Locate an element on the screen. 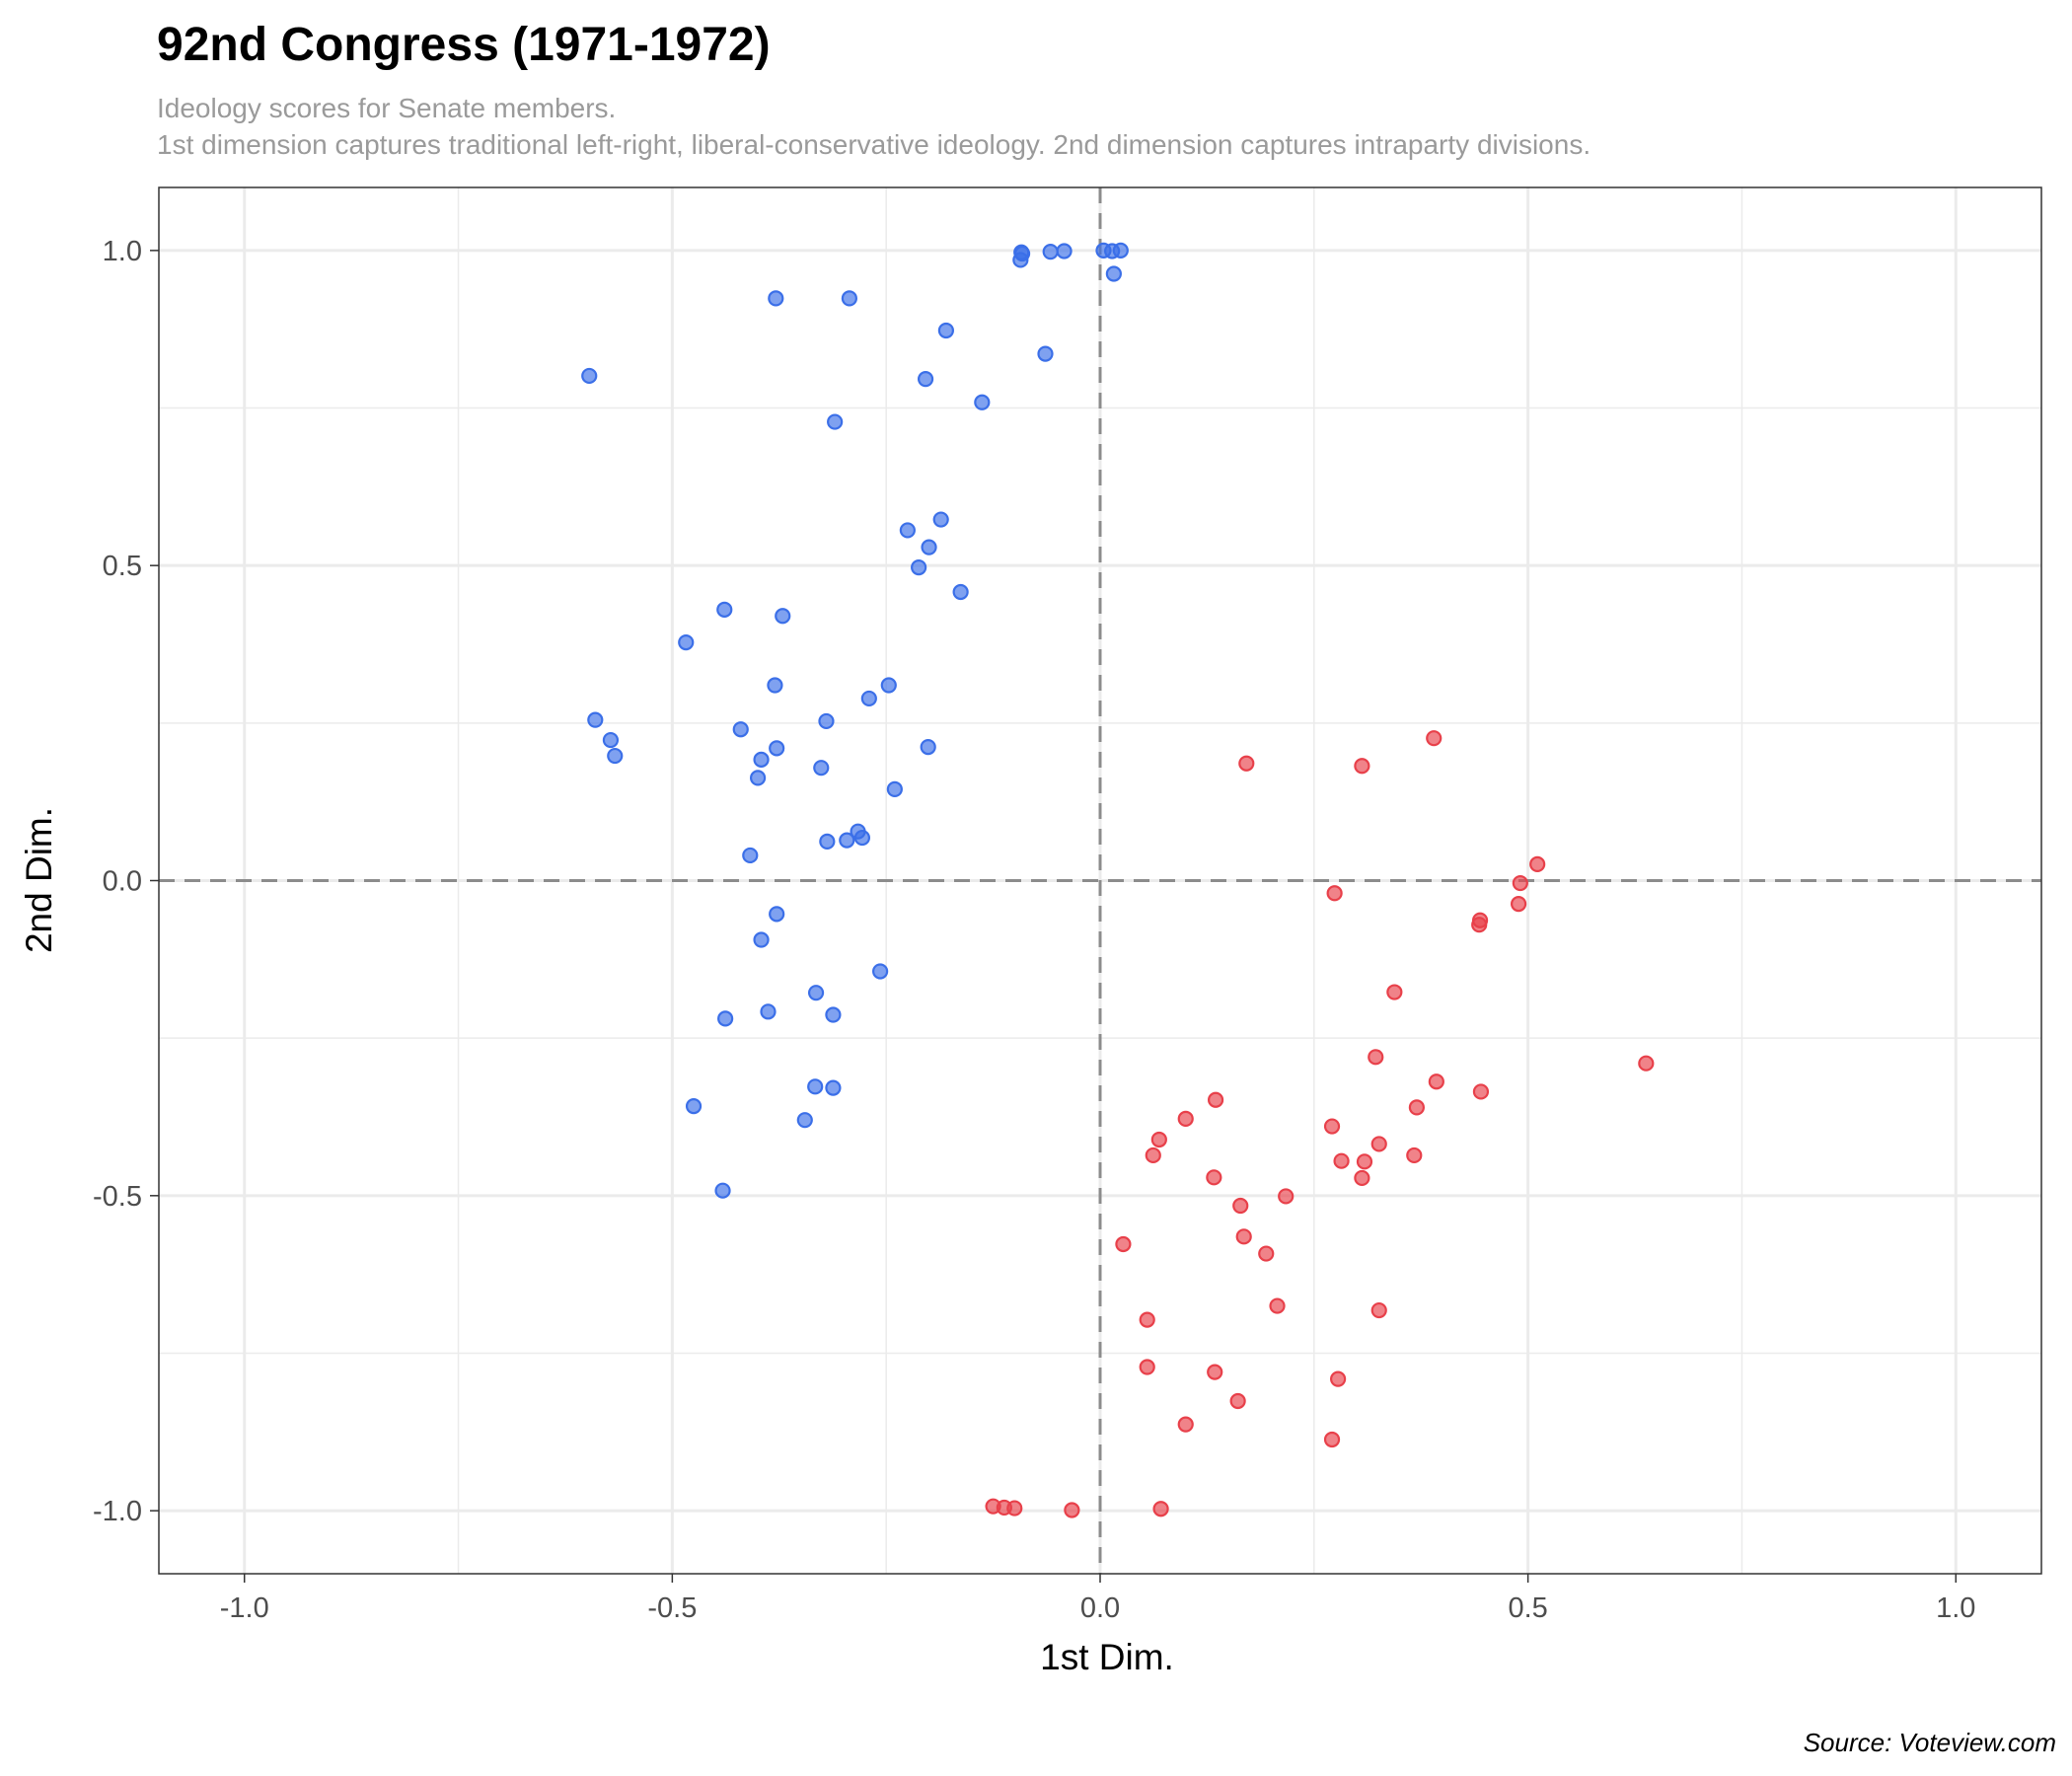  chart-subtitle-line-1: Ideology scores for Senate members. is located at coordinates (387, 108).